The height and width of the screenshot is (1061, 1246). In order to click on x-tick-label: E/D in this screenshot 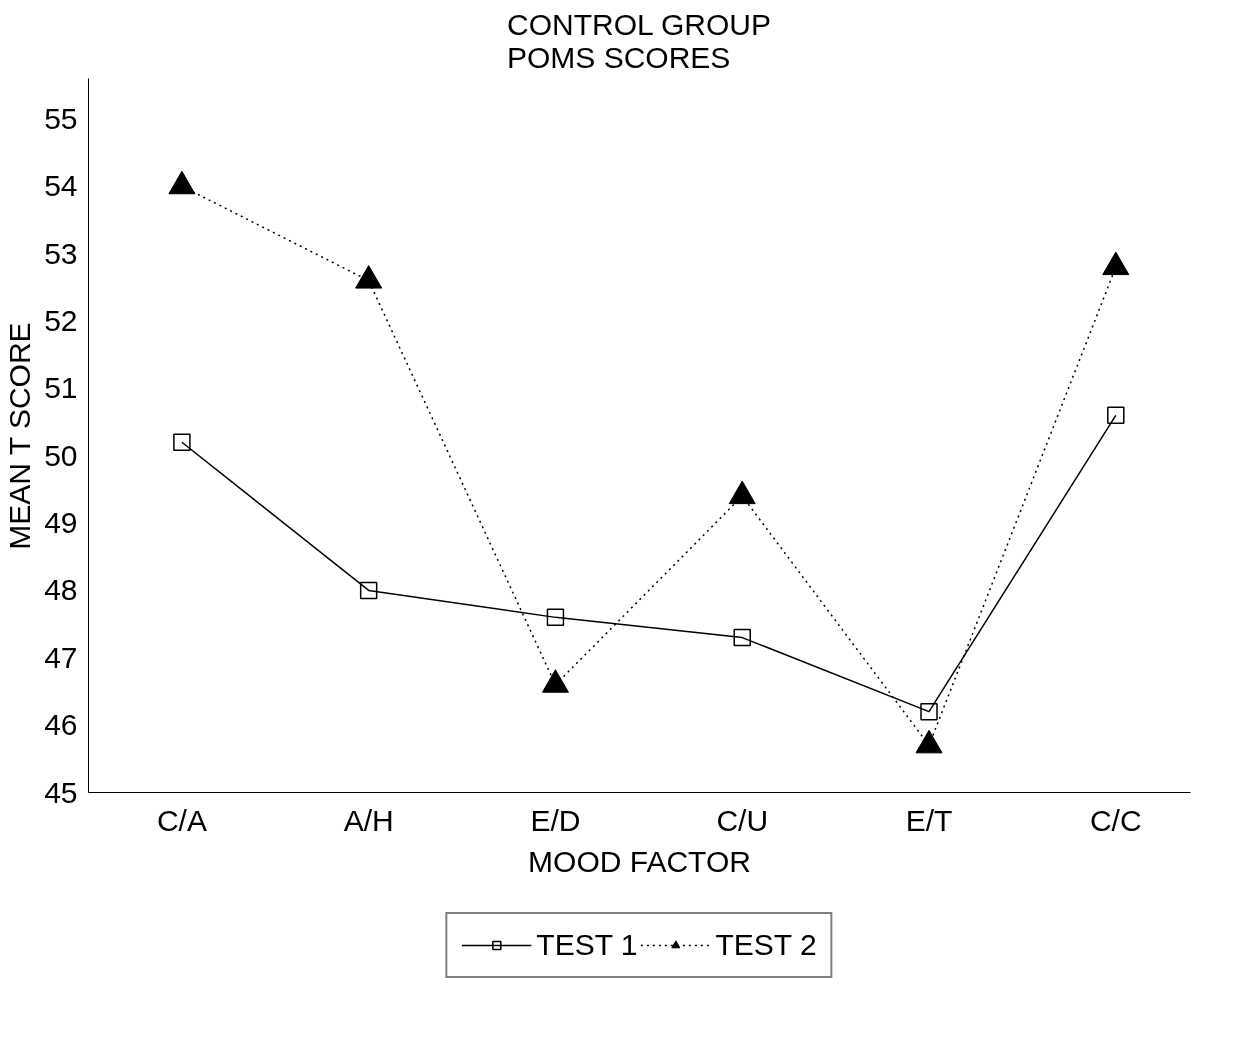, I will do `click(555, 820)`.